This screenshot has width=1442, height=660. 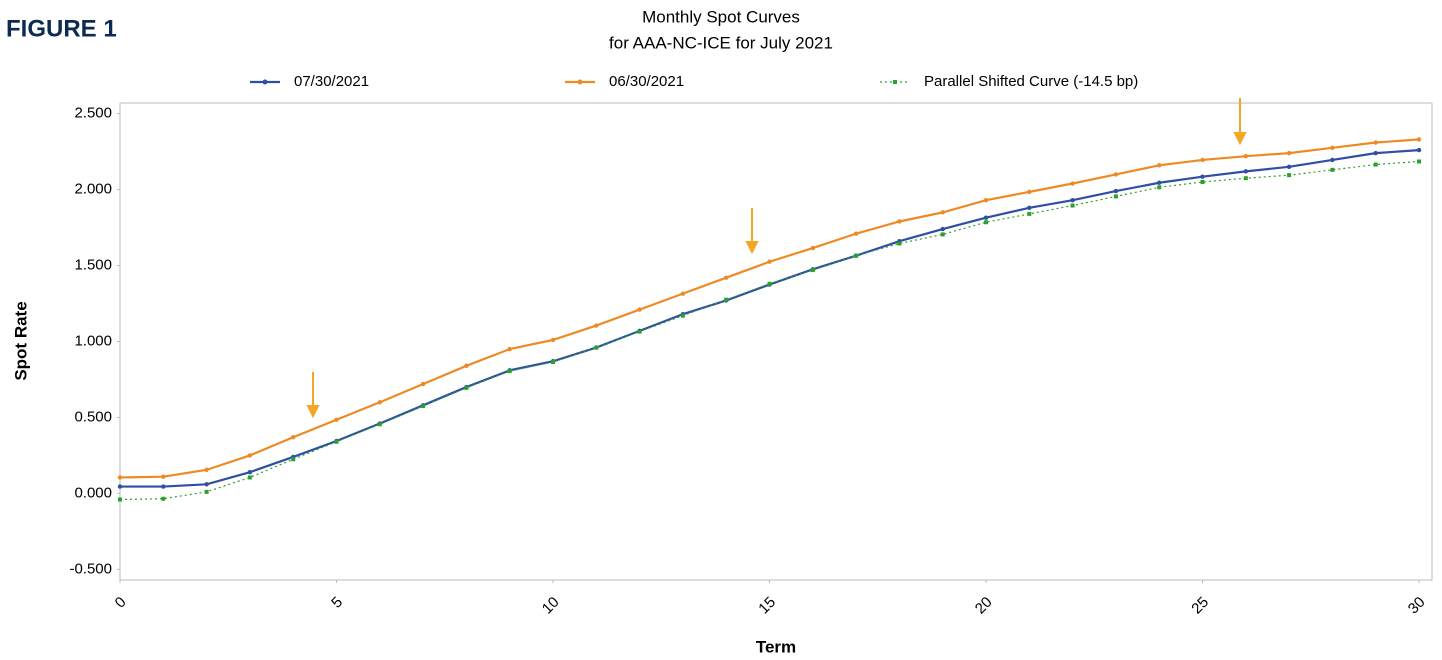 I want to click on y-axis-label: Spot Rate, so click(x=20, y=340).